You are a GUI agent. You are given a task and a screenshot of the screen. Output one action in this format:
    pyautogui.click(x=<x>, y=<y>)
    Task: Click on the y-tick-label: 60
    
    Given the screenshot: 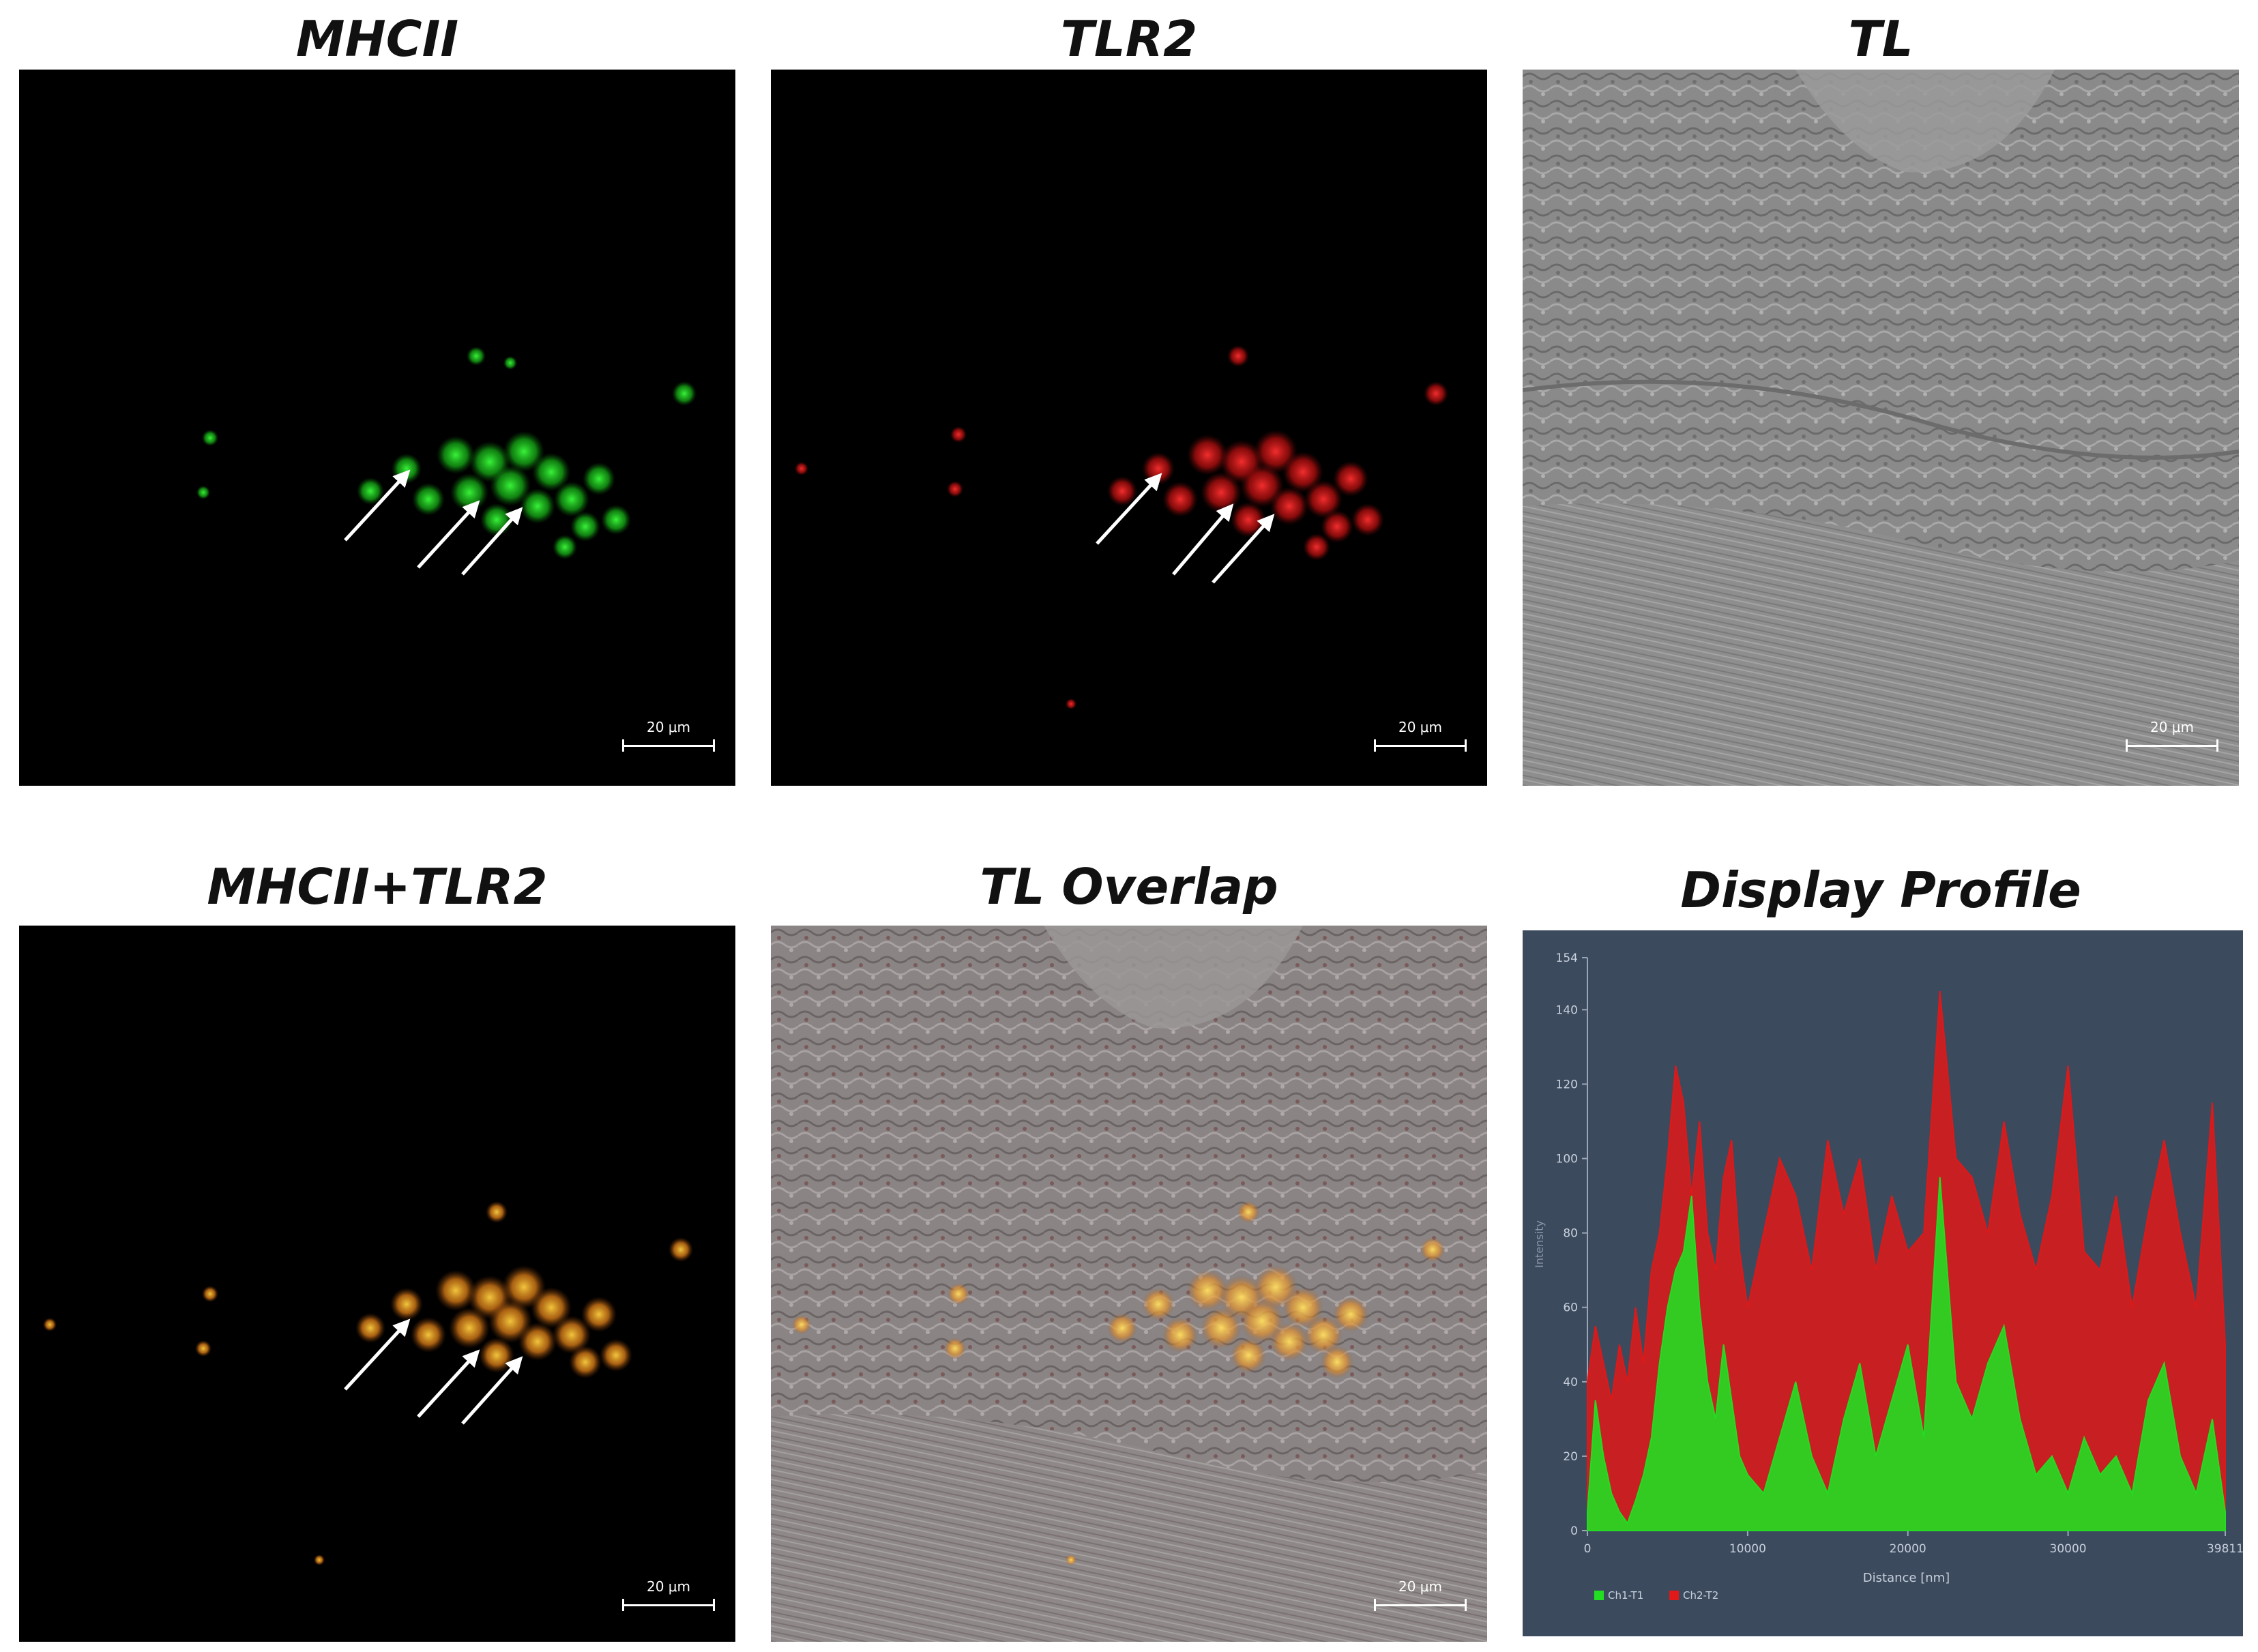 What is the action you would take?
    pyautogui.click(x=1570, y=1308)
    